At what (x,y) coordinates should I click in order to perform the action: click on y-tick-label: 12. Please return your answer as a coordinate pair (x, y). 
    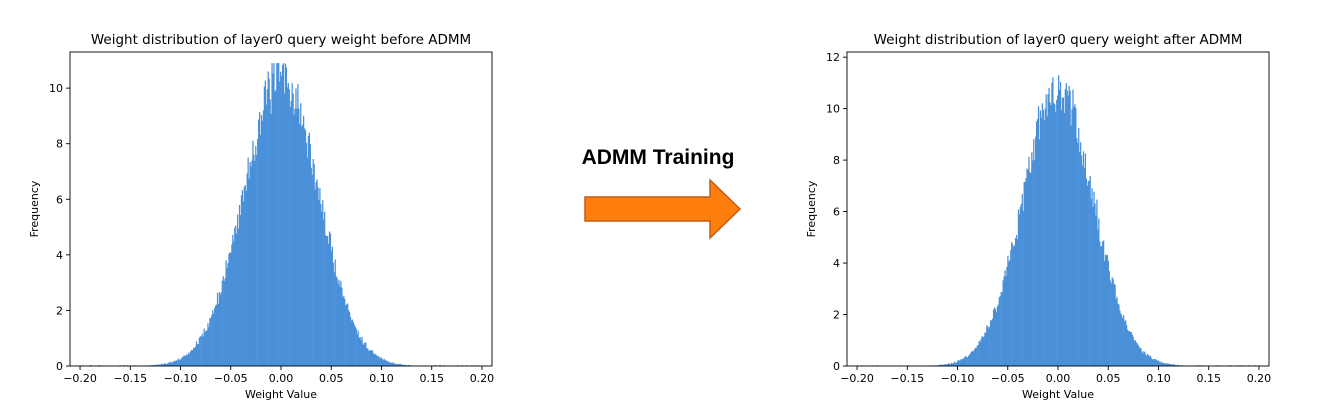
    Looking at the image, I should click on (833, 57).